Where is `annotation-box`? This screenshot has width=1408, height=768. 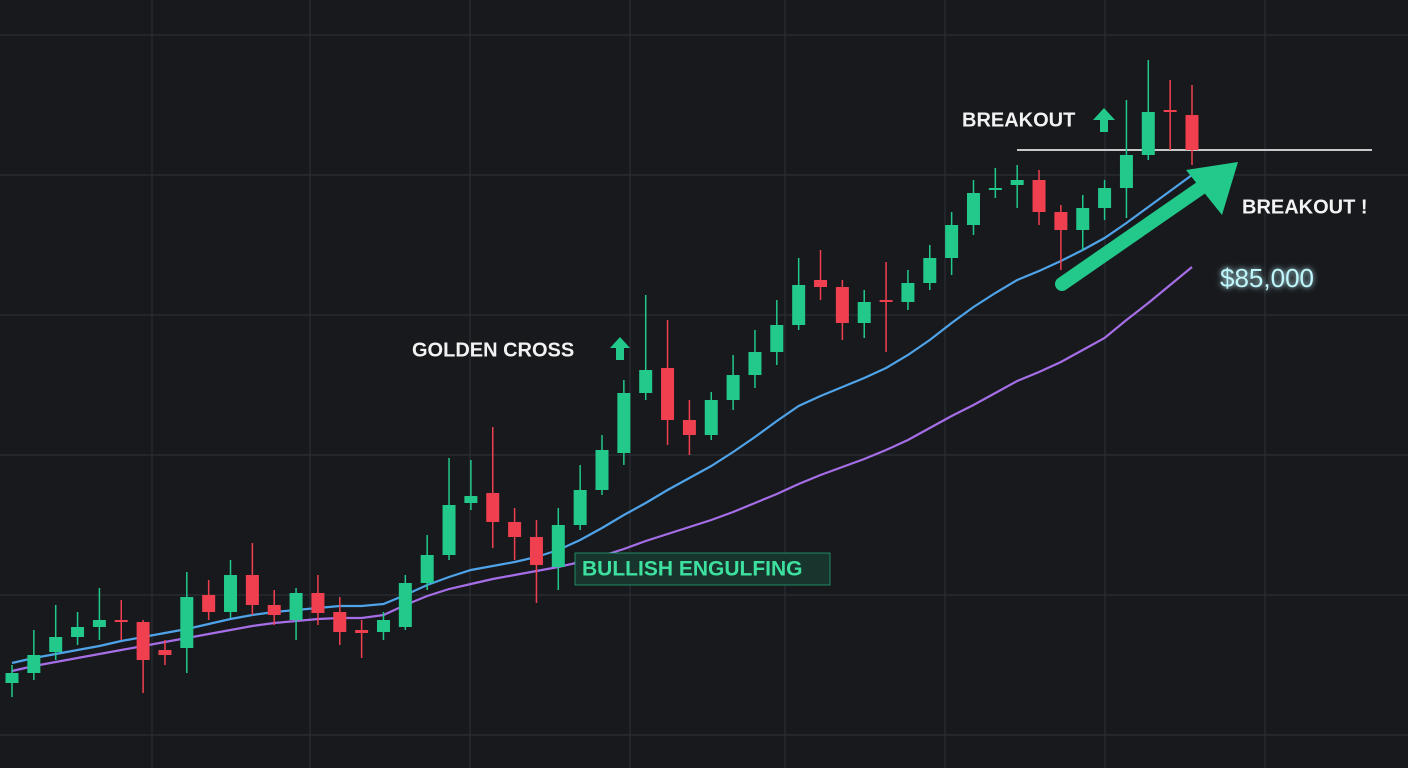 annotation-box is located at coordinates (702, 569).